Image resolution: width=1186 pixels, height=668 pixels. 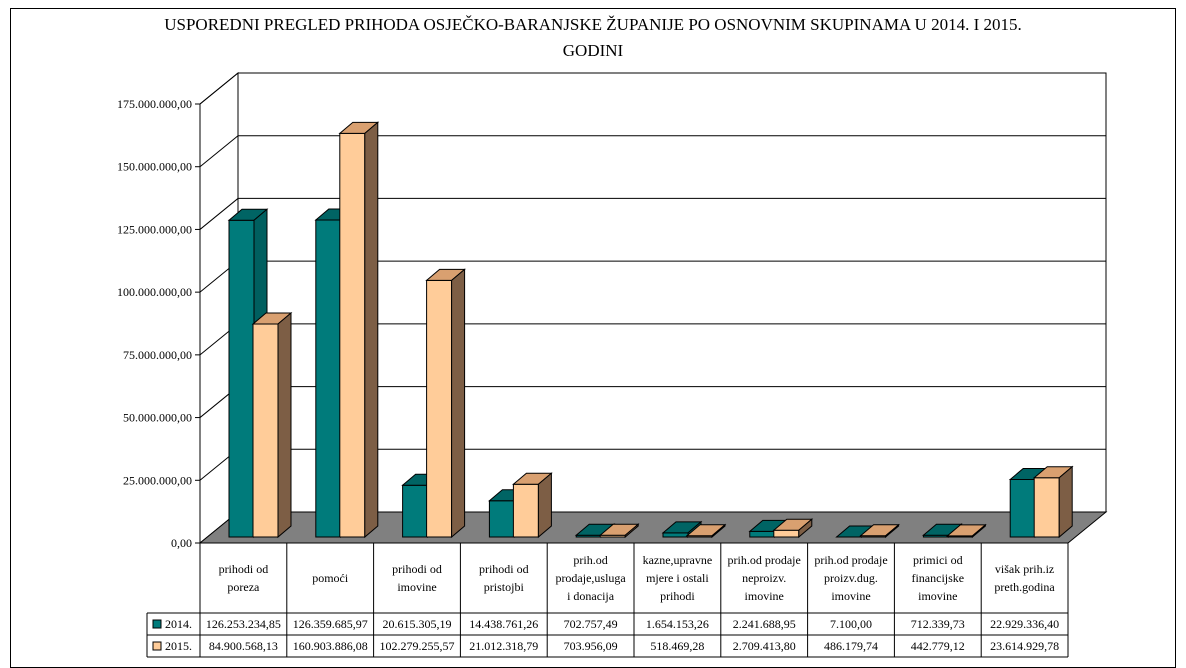 I want to click on data-label: 20.615.305,19, so click(x=417, y=624).